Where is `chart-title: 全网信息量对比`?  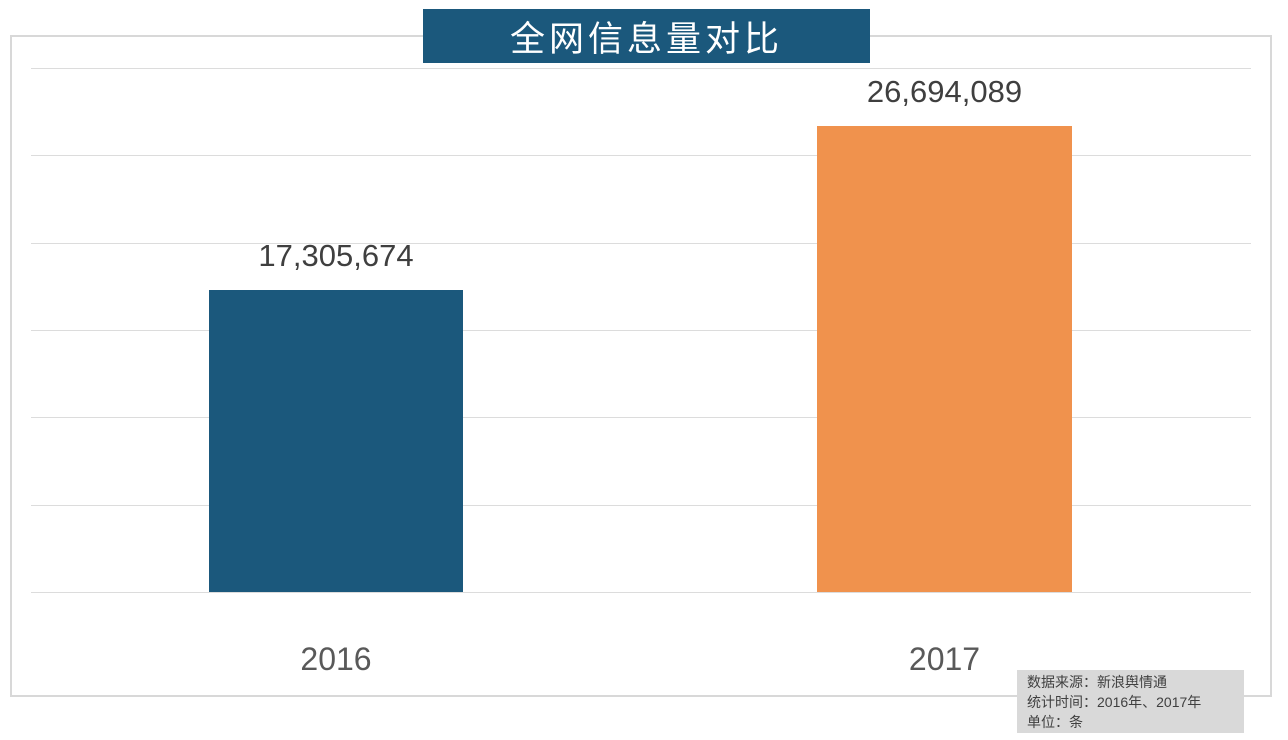
chart-title: 全网信息量对比 is located at coordinates (646, 36).